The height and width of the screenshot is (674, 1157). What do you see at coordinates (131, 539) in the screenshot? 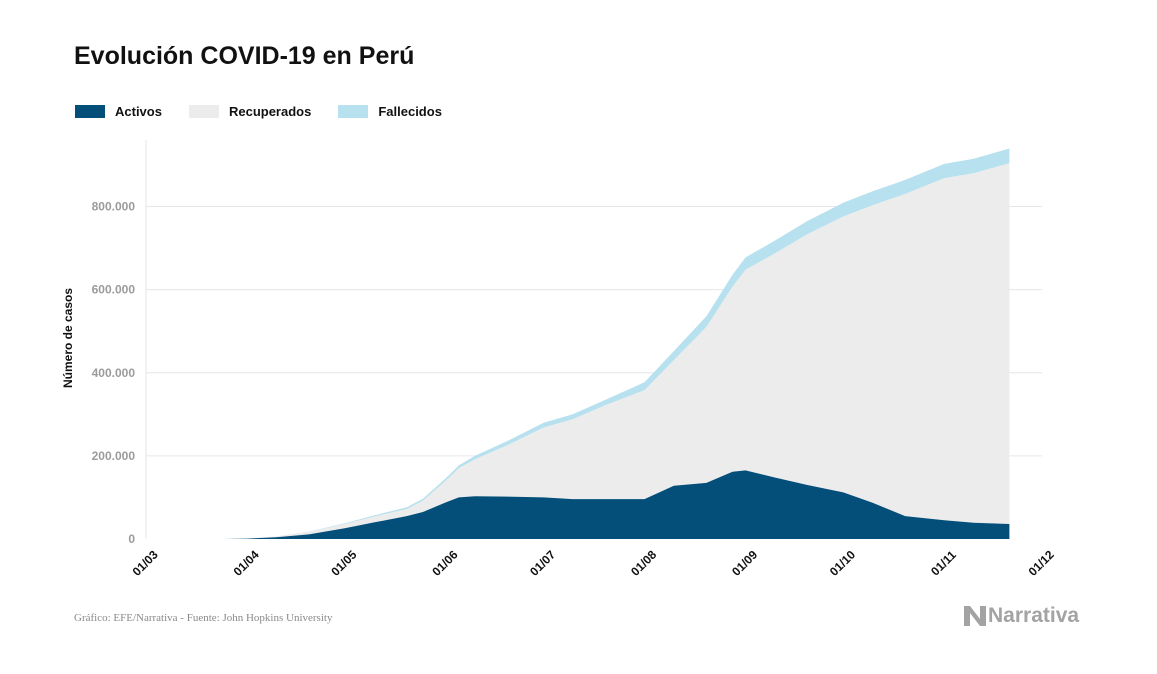
I see `y-tick-label: 0` at bounding box center [131, 539].